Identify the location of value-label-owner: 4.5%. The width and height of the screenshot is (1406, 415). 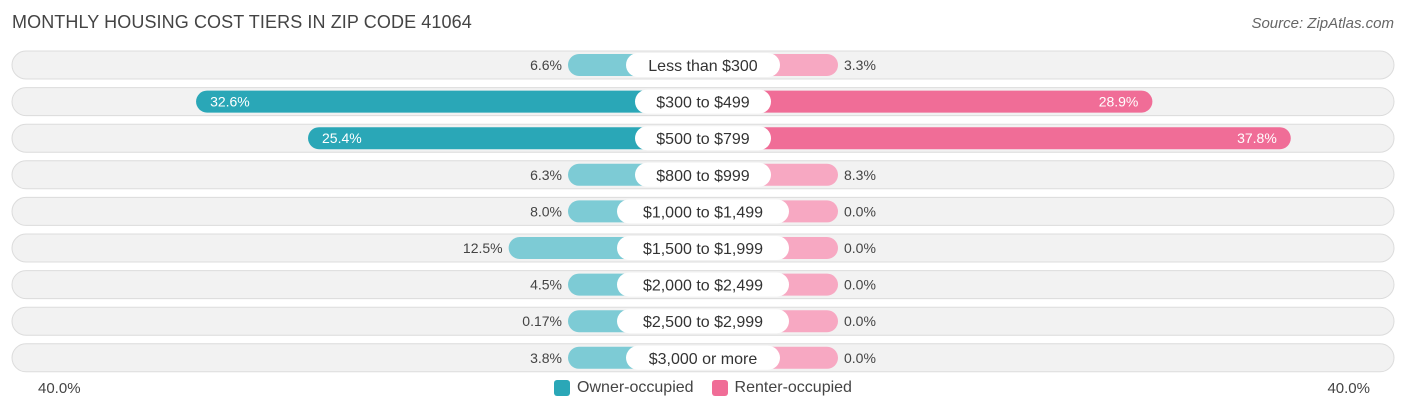
(546, 285).